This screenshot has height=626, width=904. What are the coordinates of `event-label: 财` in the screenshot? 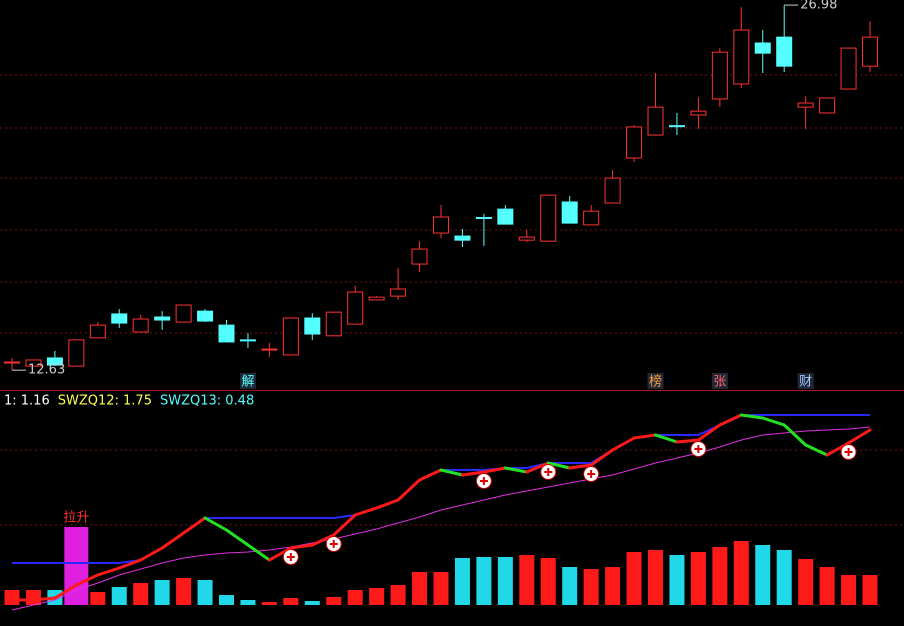 It's located at (805, 382).